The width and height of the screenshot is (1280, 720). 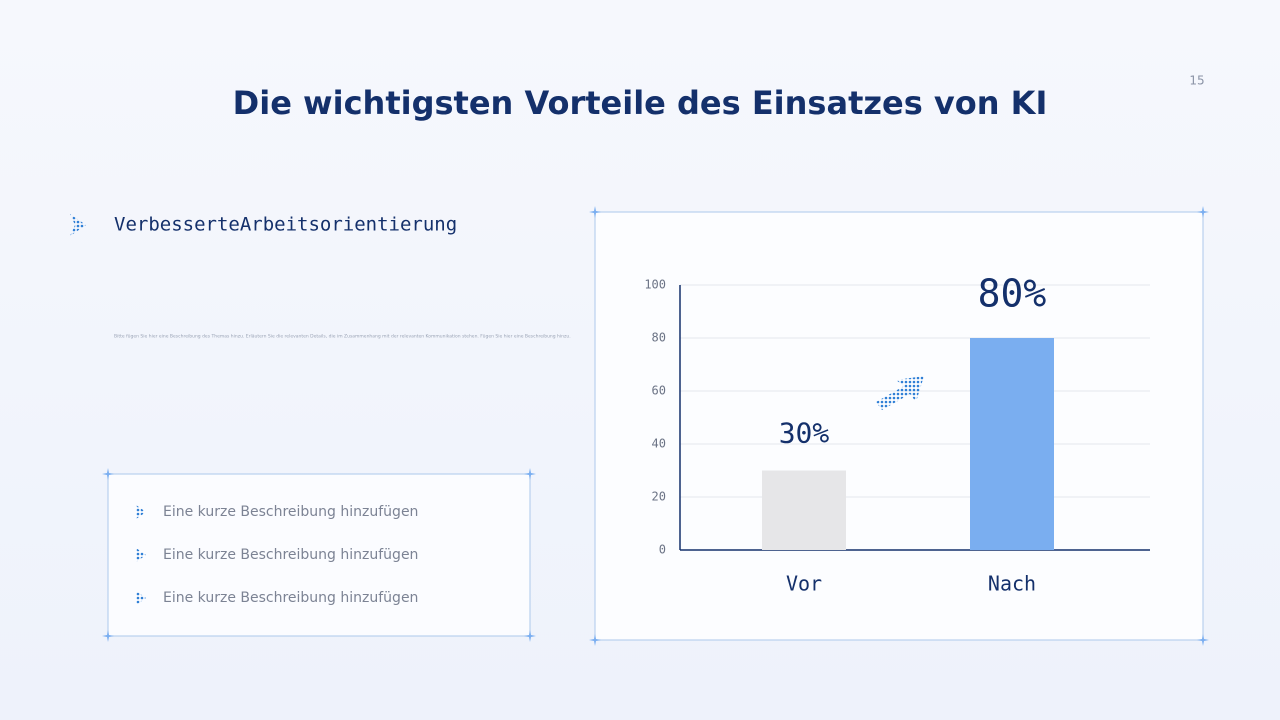 I want to click on y-tick-label: 60, so click(x=659, y=391).